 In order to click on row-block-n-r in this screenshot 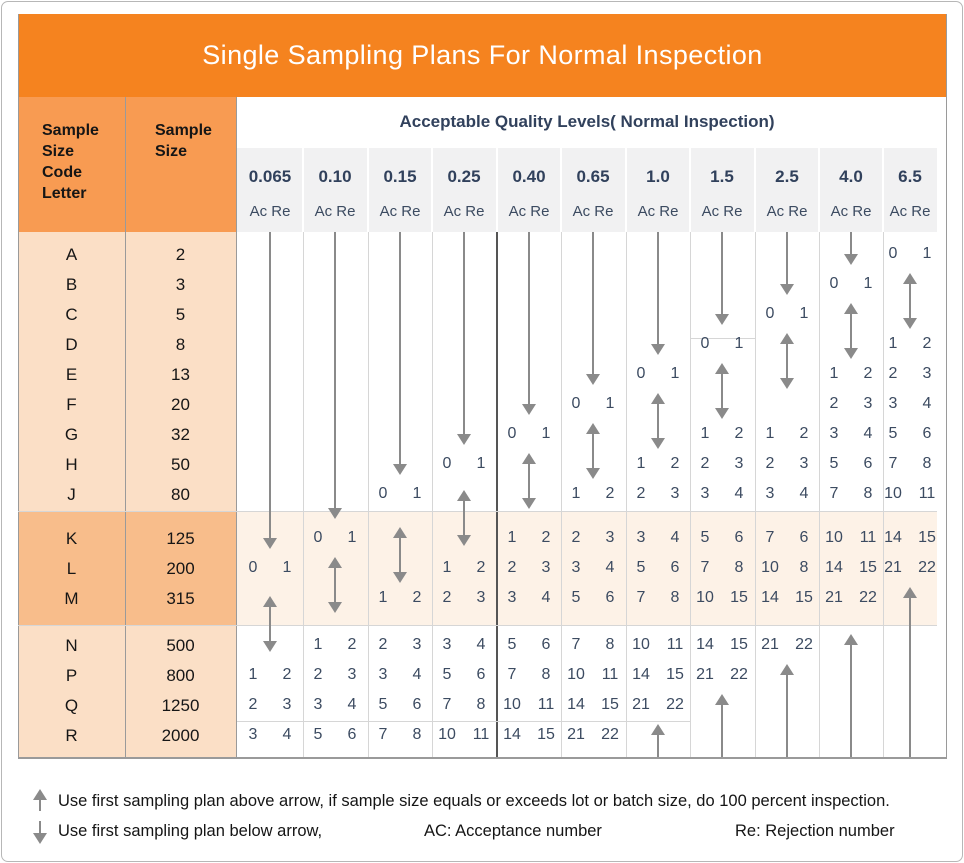, I will do `click(127, 691)`.